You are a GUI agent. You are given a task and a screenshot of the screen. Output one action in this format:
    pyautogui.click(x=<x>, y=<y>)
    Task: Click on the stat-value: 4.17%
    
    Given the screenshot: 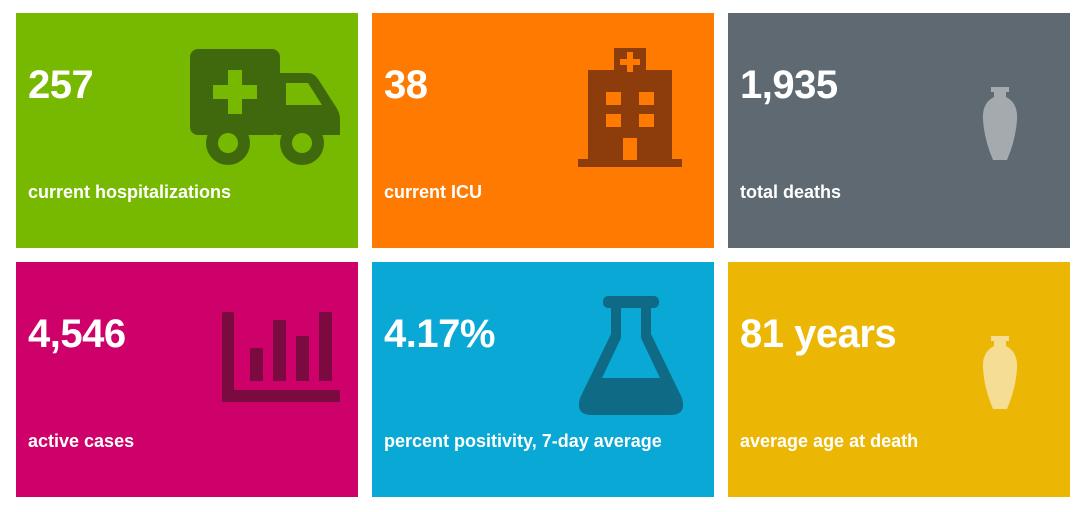 What is the action you would take?
    pyautogui.click(x=439, y=334)
    